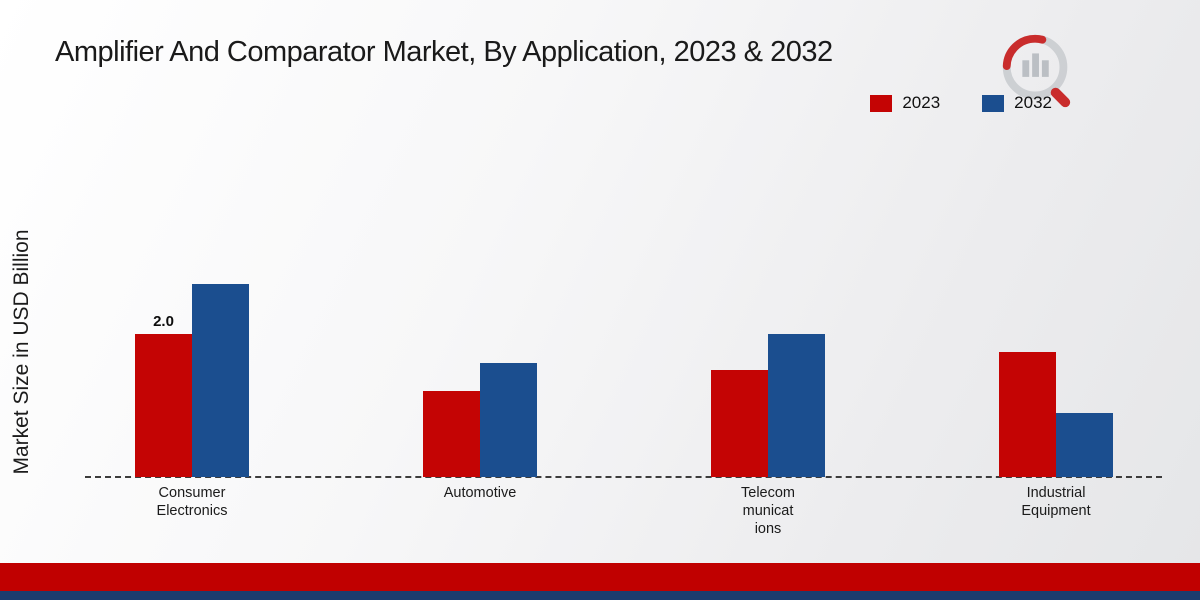 Image resolution: width=1200 pixels, height=600 pixels. What do you see at coordinates (600, 577) in the screenshot?
I see `footer-red-band` at bounding box center [600, 577].